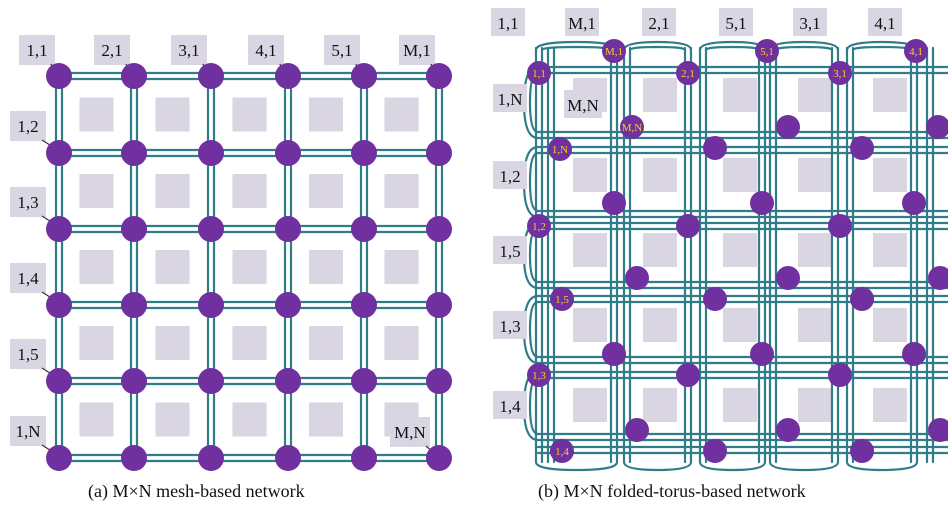 The width and height of the screenshot is (948, 512). I want to click on left-label: 1,2, so click(509, 176).